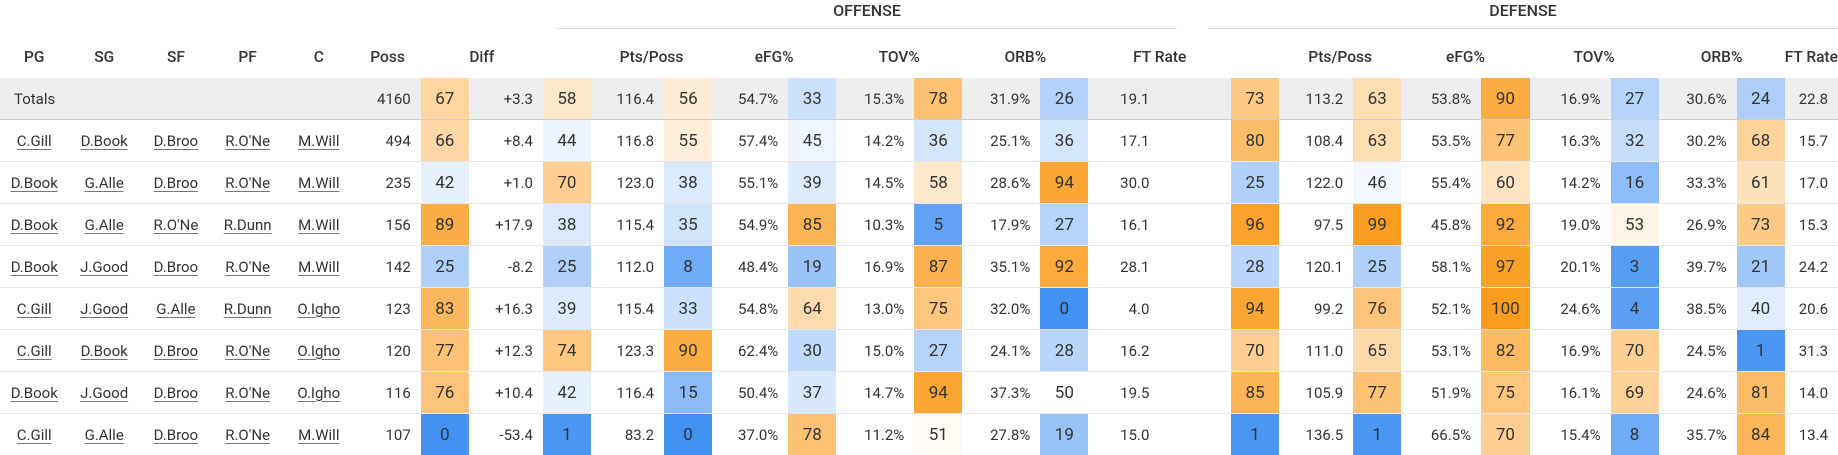  What do you see at coordinates (1465, 57) in the screenshot?
I see `col-header-def-efg: eFG%` at bounding box center [1465, 57].